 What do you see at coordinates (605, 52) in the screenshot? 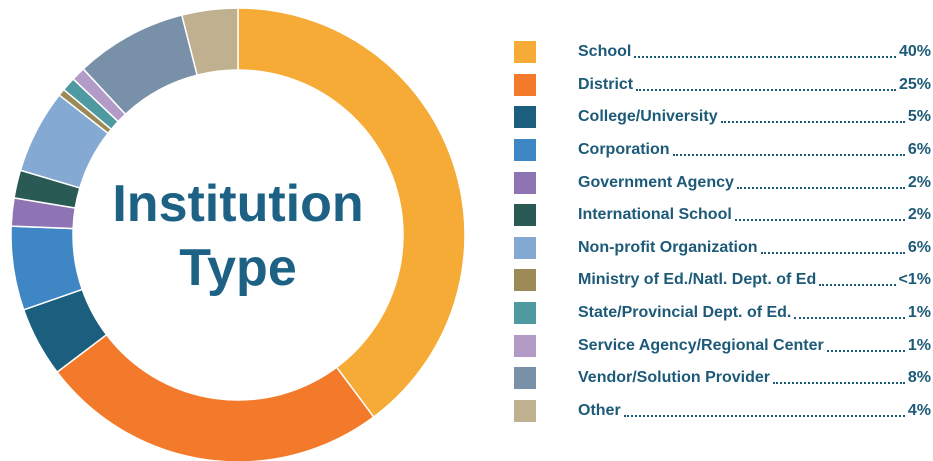
I see `legend-label: School` at bounding box center [605, 52].